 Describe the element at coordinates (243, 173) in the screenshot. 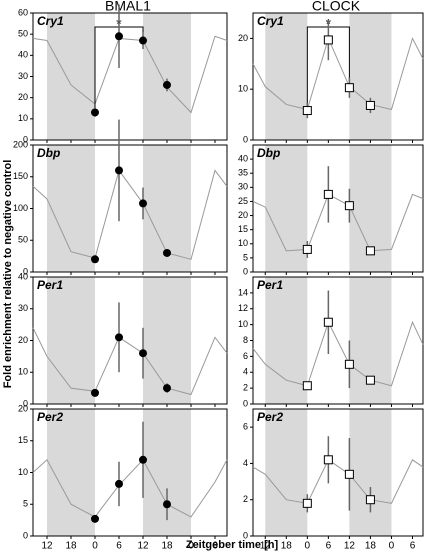

I see `y-tick-label: 35` at that location.